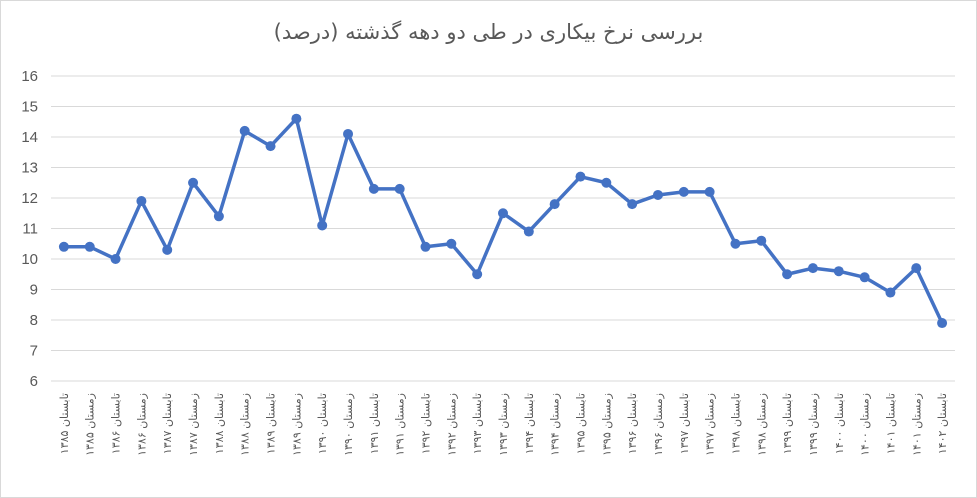 The height and width of the screenshot is (498, 977). What do you see at coordinates (29, 107) in the screenshot?
I see `y-tick-label: 15` at bounding box center [29, 107].